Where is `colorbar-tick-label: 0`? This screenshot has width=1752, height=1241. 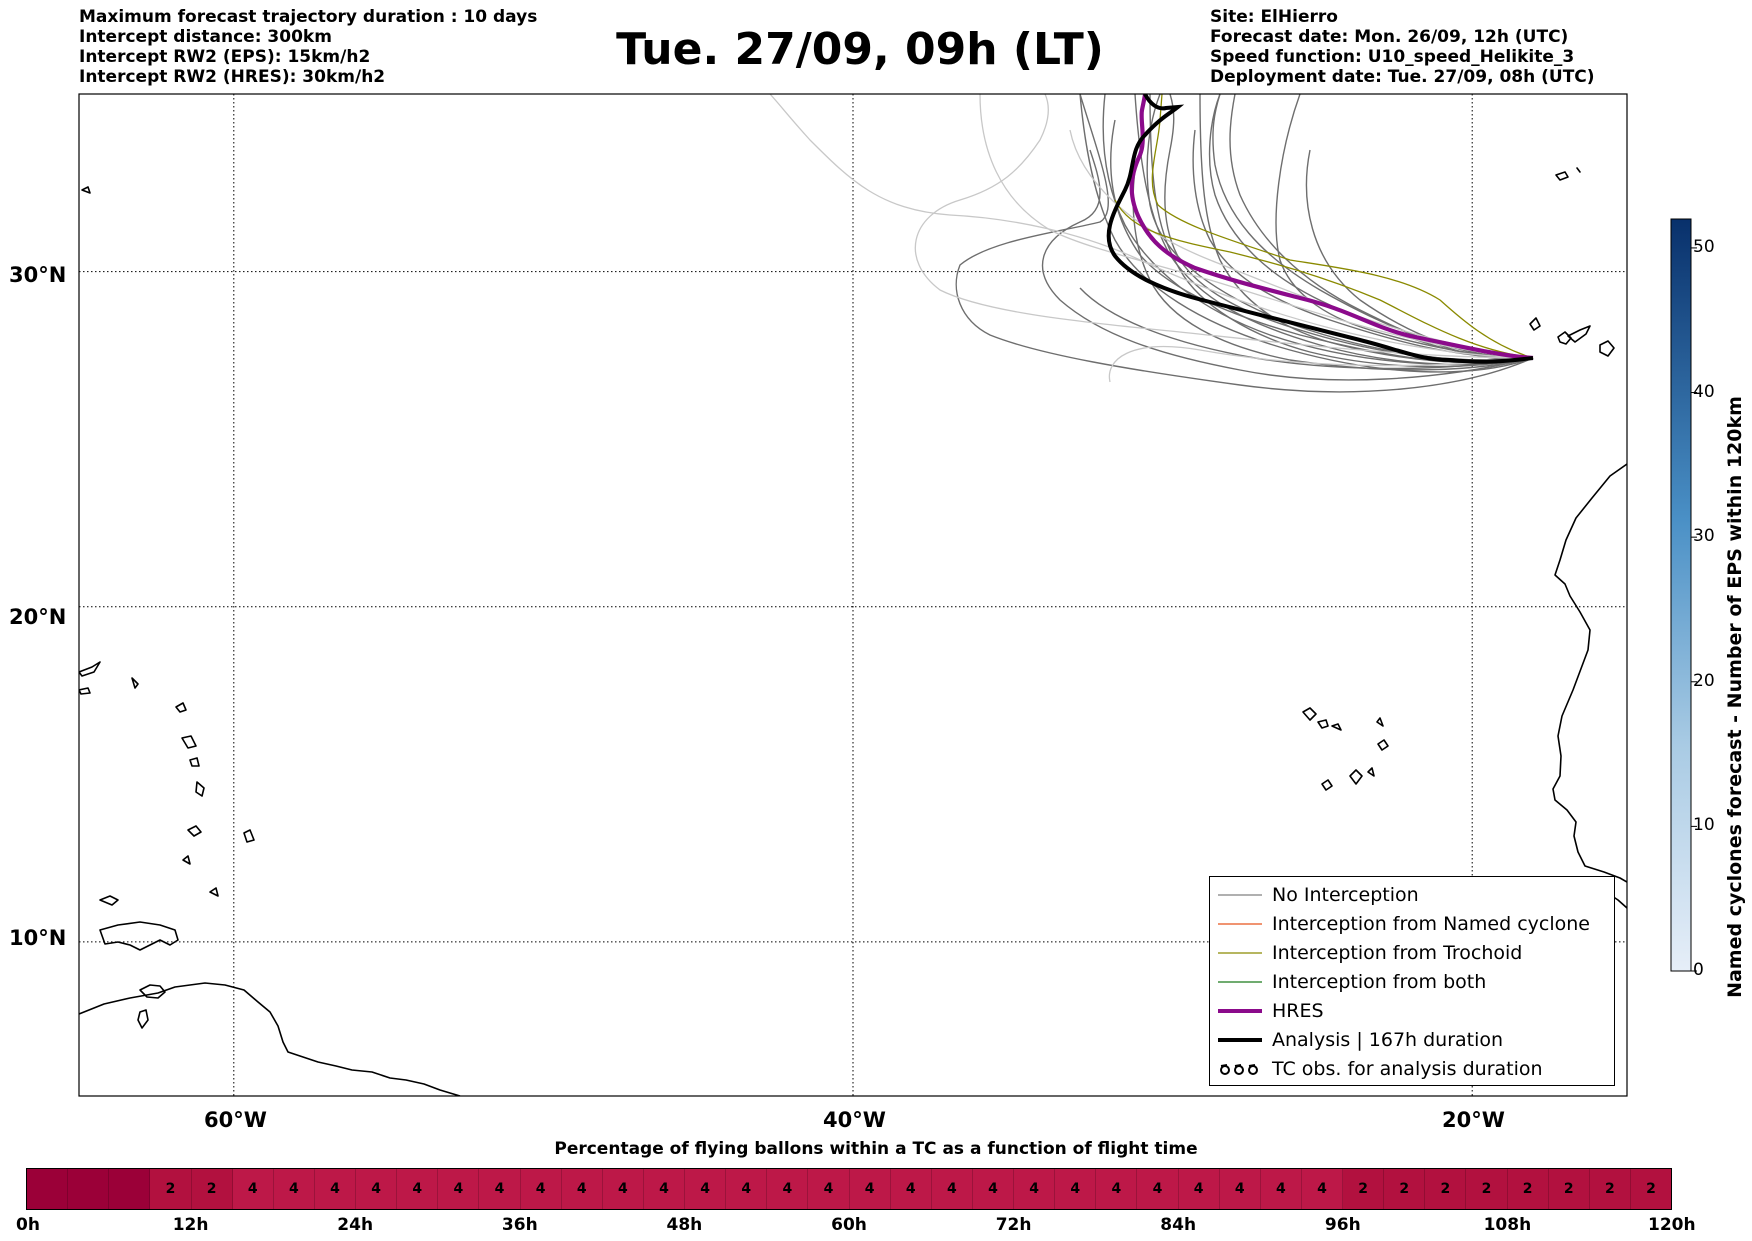 colorbar-tick-label: 0 is located at coordinates (1698, 970).